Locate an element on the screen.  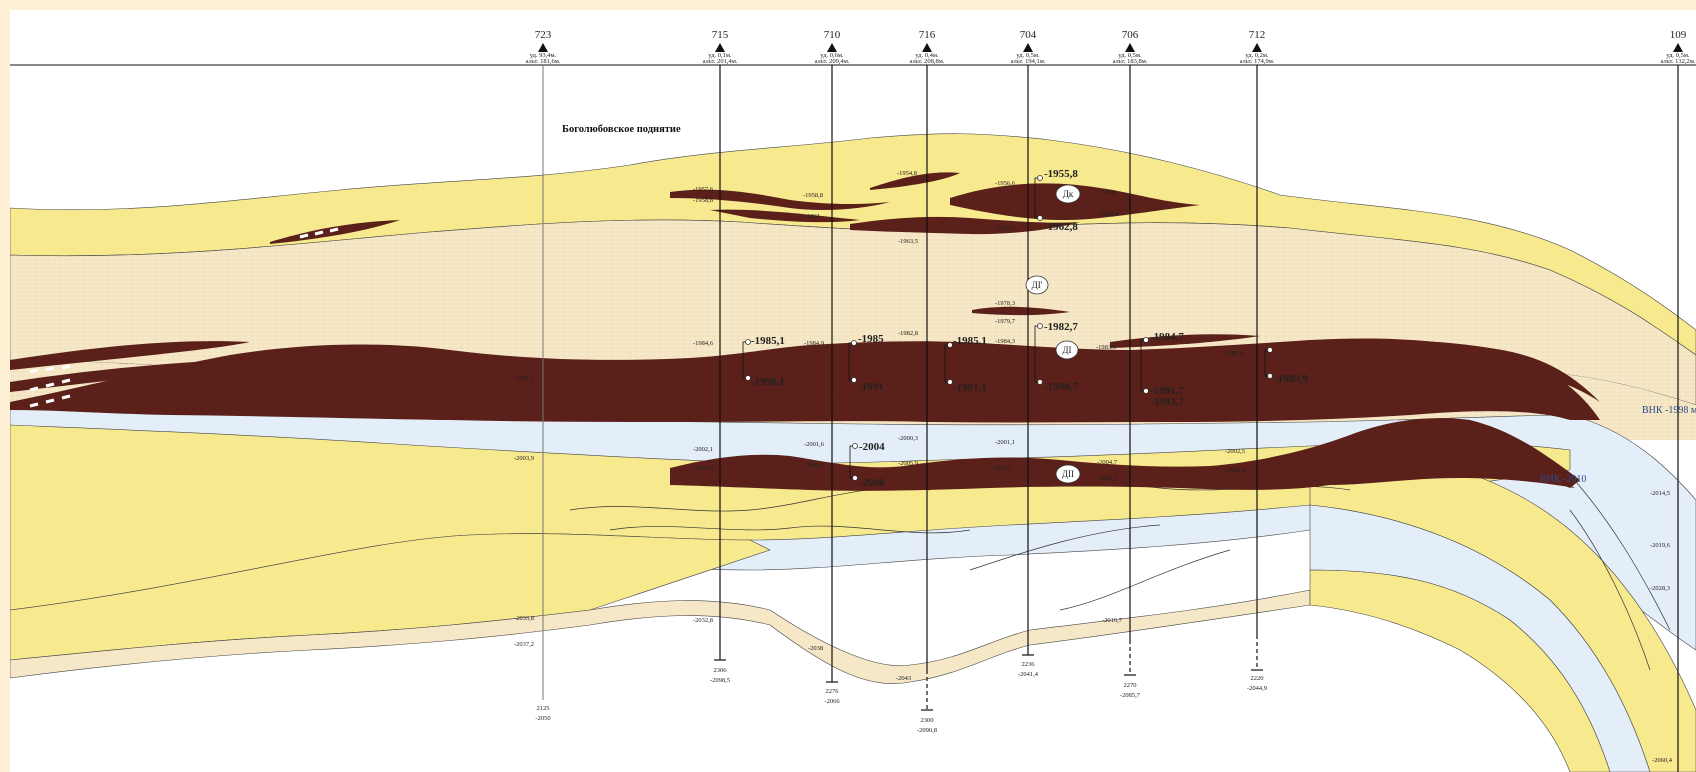
well-716: 716 уд. 0,4м. альт. 208,8м. 2300 -2090,8 is located at coordinates (927, 381).